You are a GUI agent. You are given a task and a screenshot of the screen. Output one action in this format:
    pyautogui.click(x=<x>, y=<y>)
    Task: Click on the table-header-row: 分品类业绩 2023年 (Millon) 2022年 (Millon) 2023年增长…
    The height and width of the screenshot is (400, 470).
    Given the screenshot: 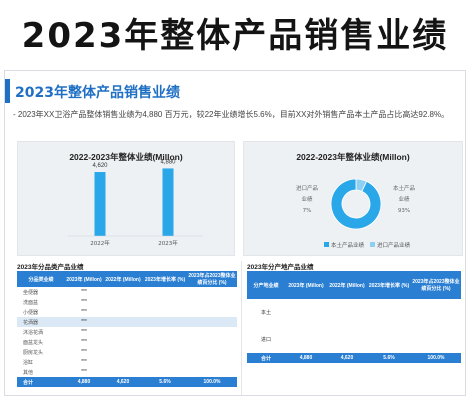 What is the action you would take?
    pyautogui.click(x=127, y=279)
    